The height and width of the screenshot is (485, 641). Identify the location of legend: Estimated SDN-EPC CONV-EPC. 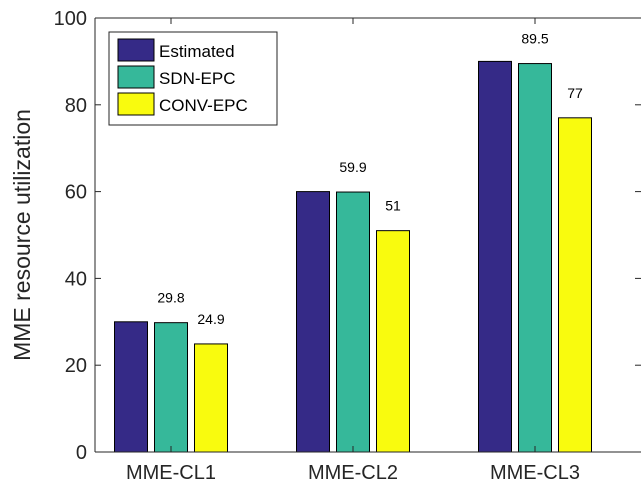
(193, 78).